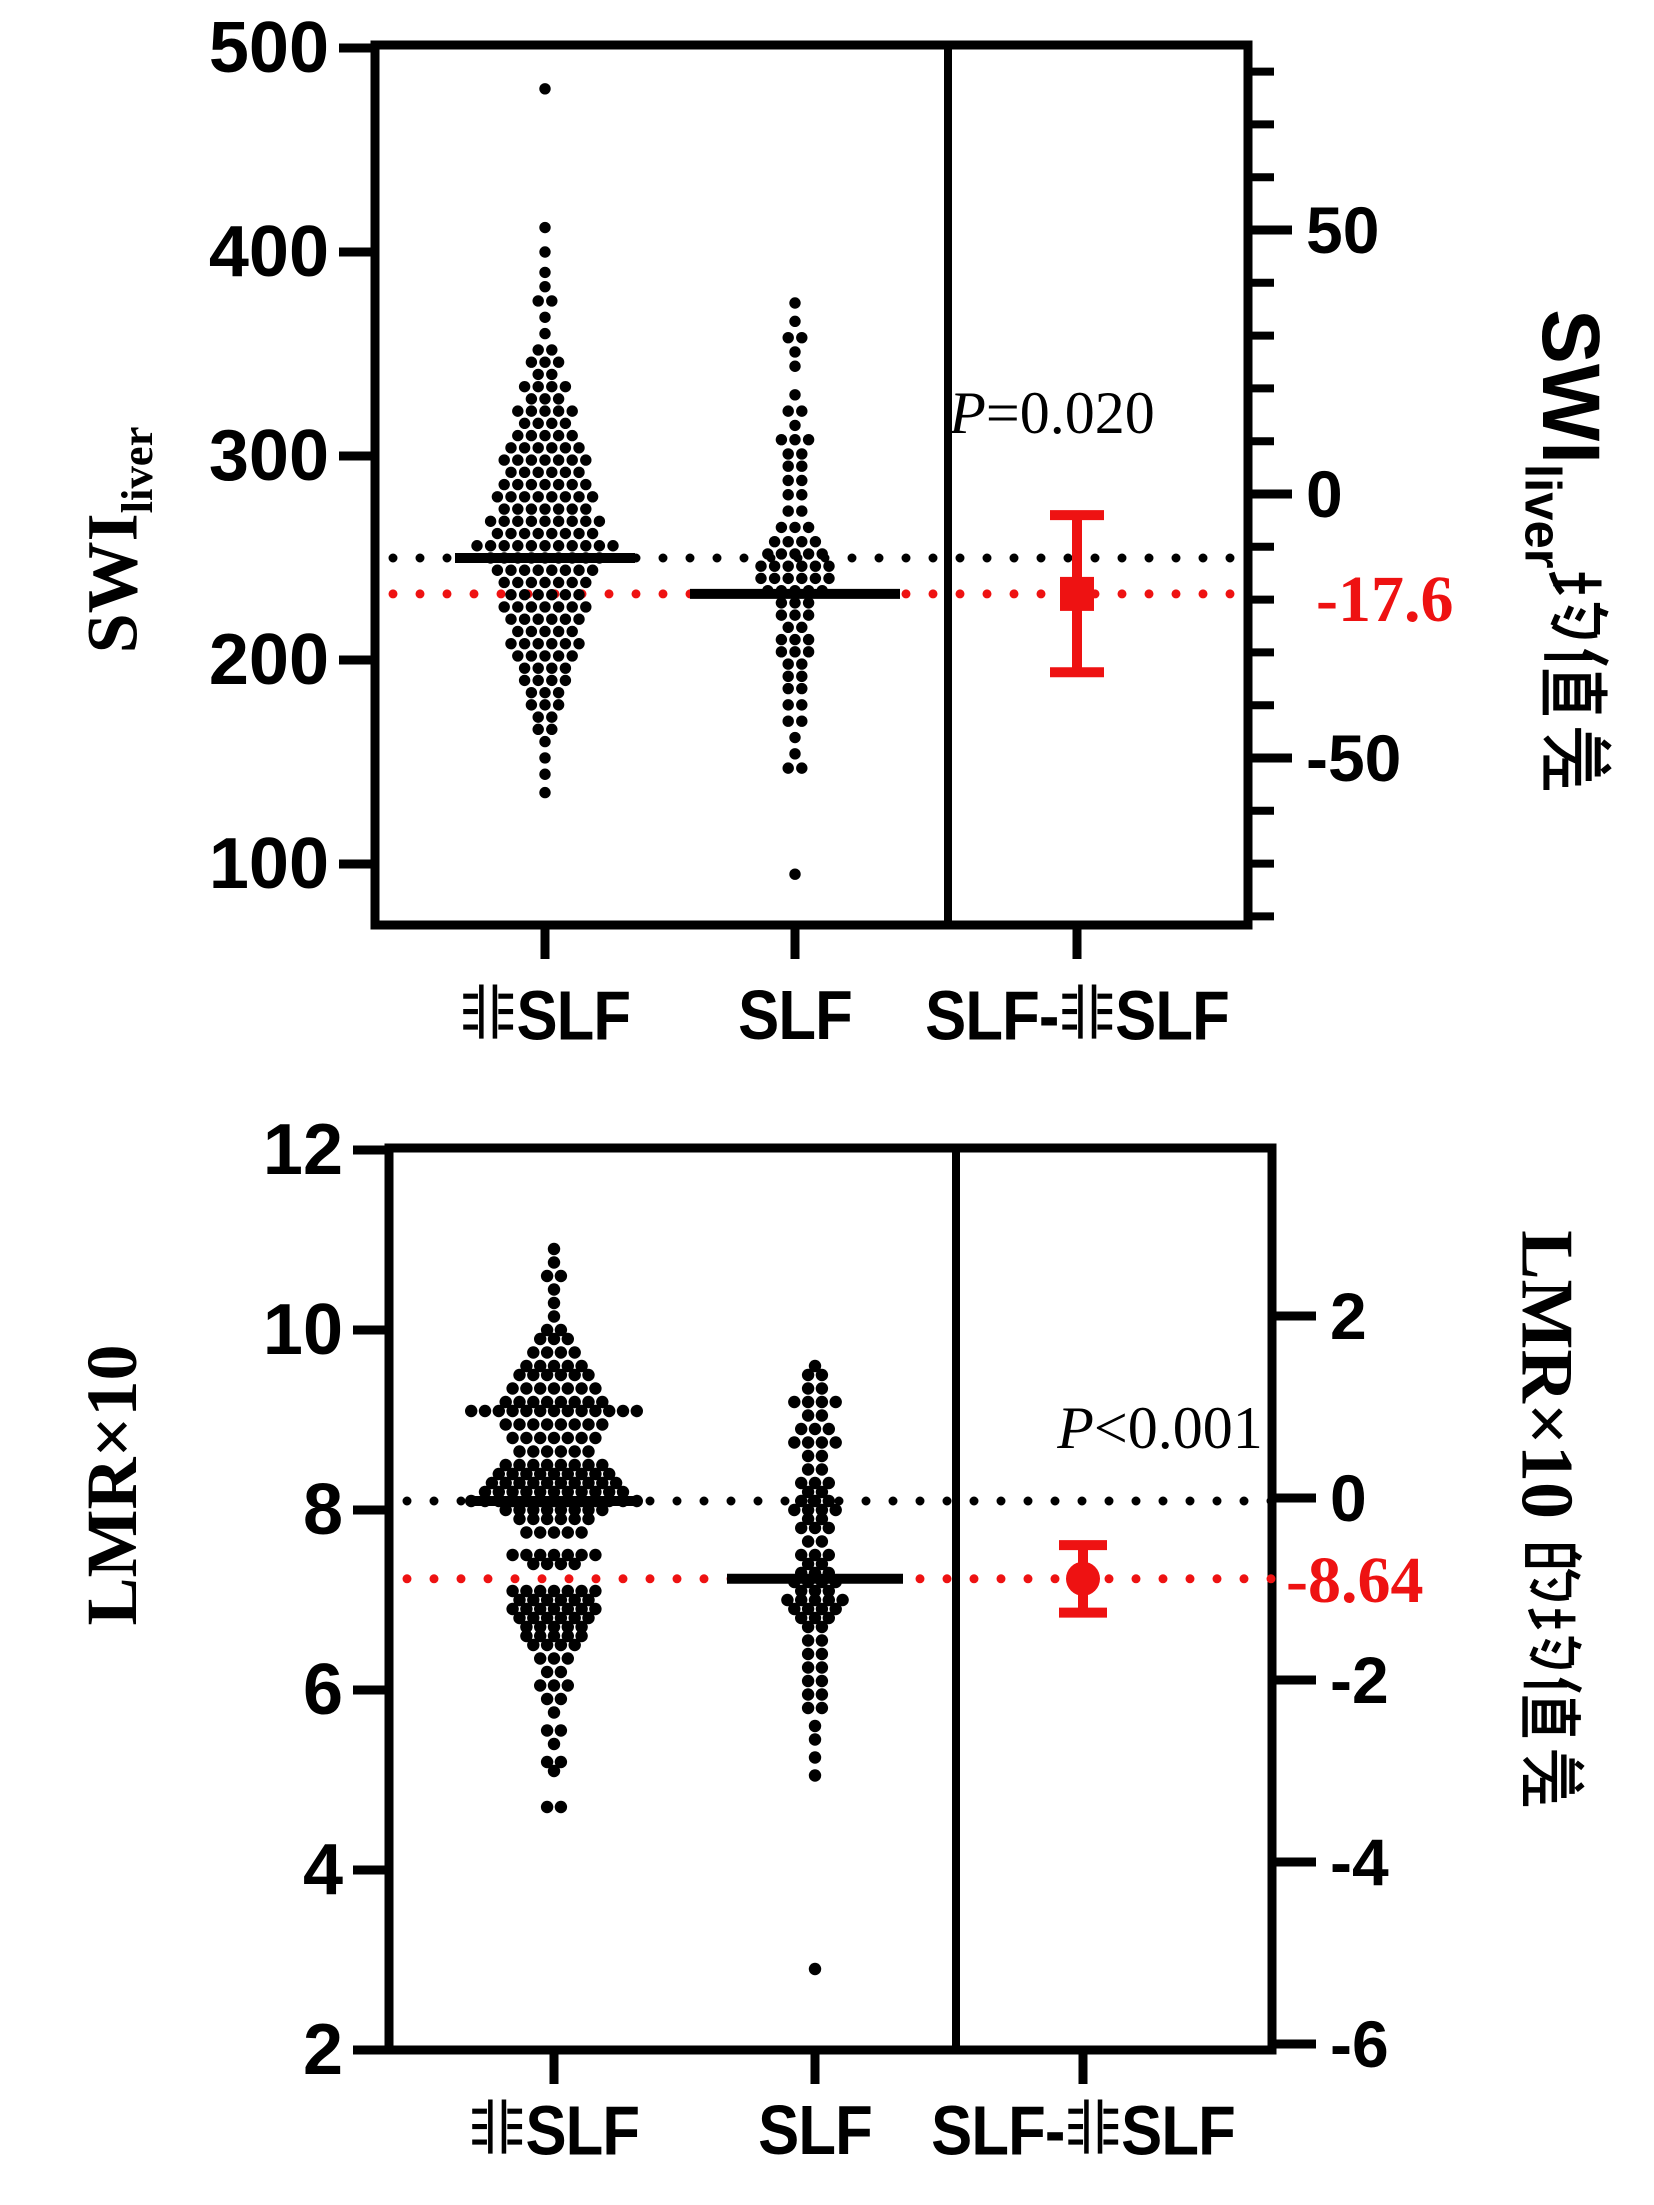  I want to click on left-axis-tick-label: 100, so click(268, 864).